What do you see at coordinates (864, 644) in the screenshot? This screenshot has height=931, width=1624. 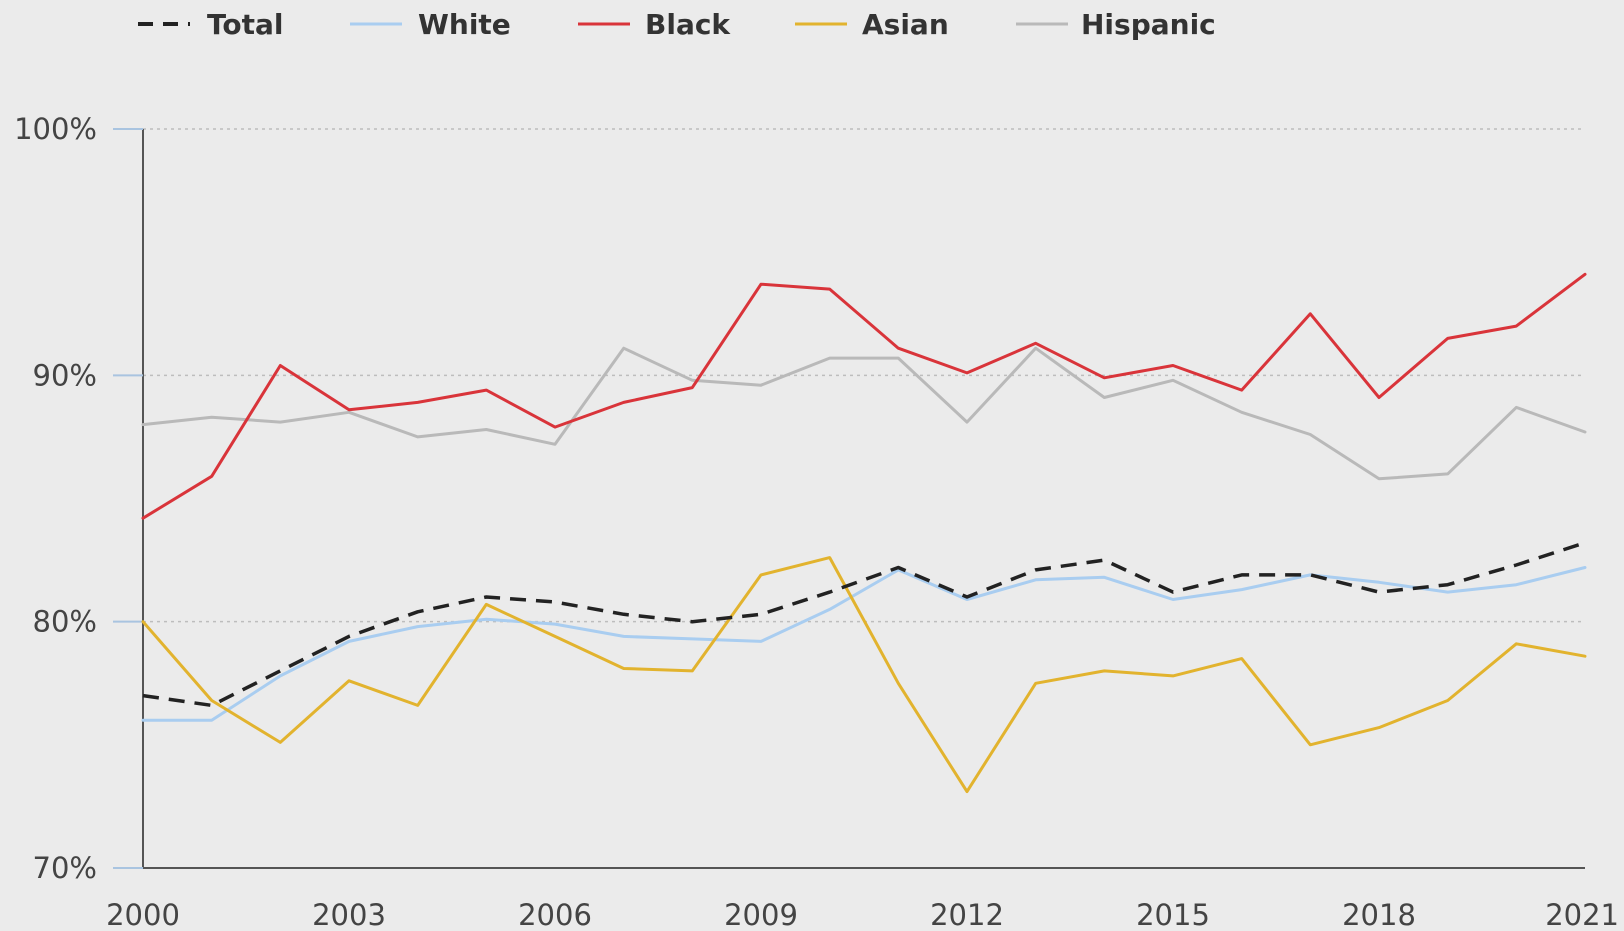 I see `series-line-white` at bounding box center [864, 644].